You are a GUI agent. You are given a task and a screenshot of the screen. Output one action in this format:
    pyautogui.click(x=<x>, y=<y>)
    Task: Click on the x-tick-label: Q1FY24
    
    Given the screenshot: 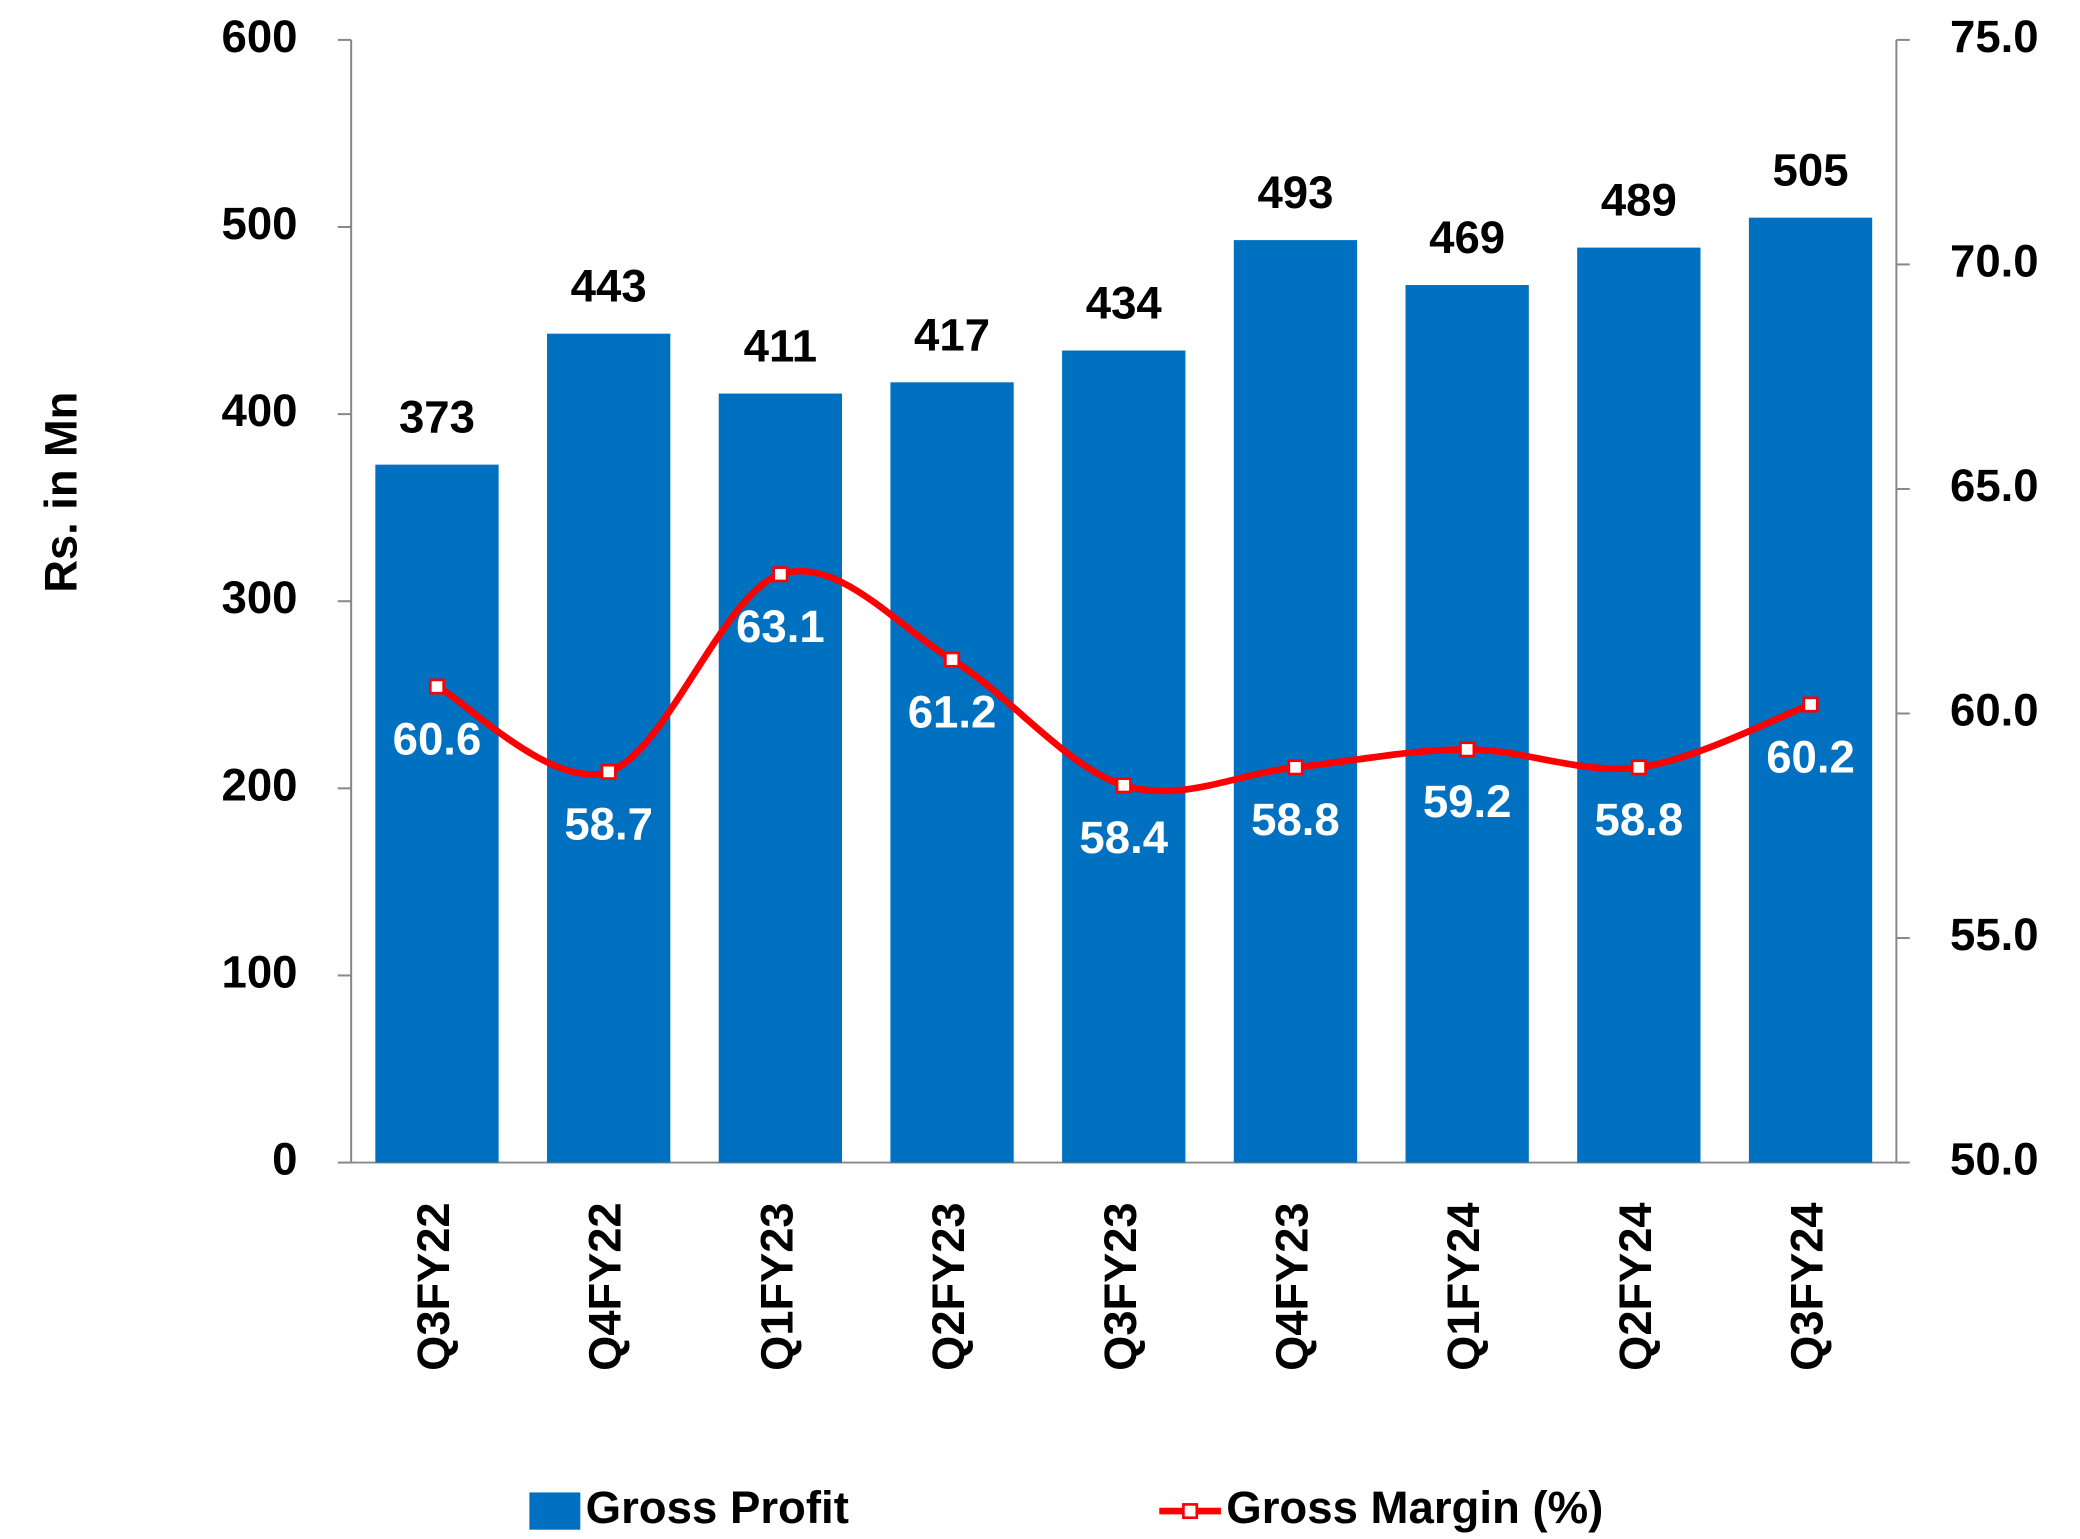 What is the action you would take?
    pyautogui.click(x=1463, y=1286)
    